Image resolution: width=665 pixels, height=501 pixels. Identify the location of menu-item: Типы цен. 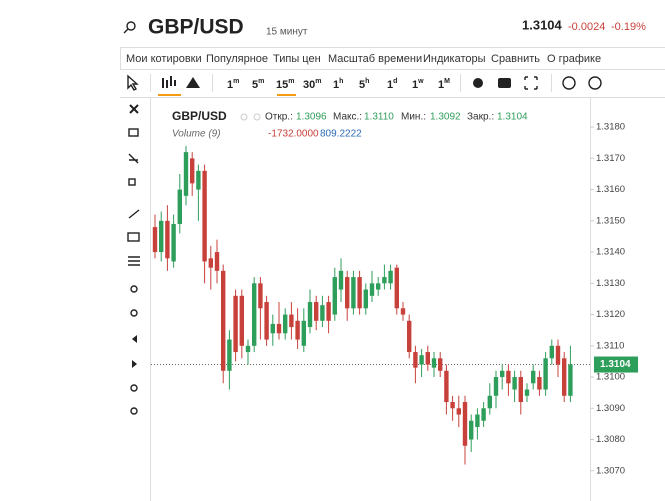
(297, 59).